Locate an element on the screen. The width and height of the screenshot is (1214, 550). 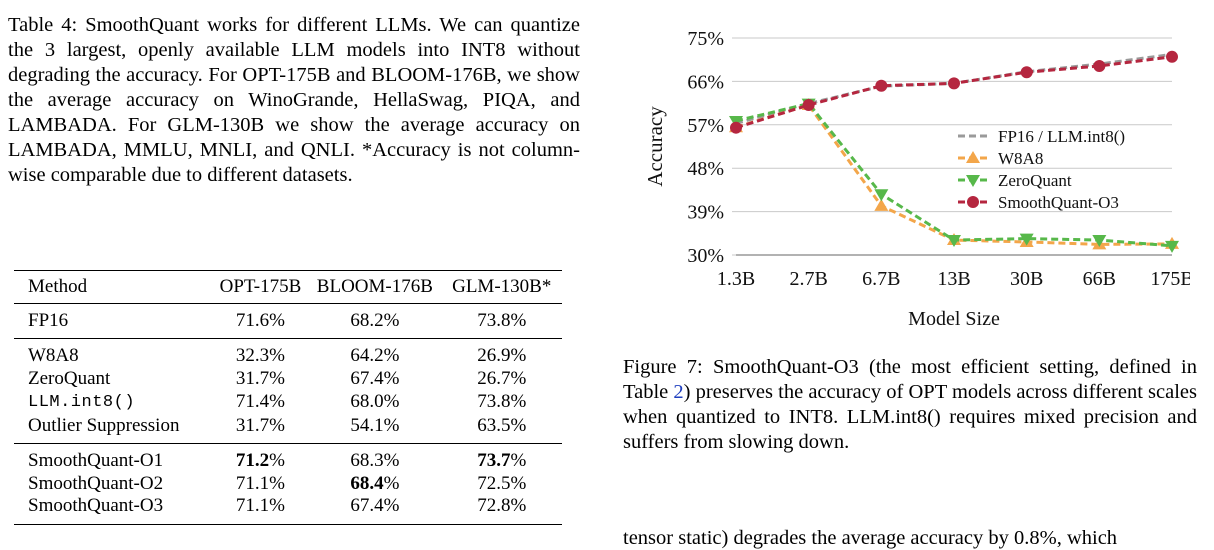
header-bloom: BLOOM-176B is located at coordinates (374, 286).